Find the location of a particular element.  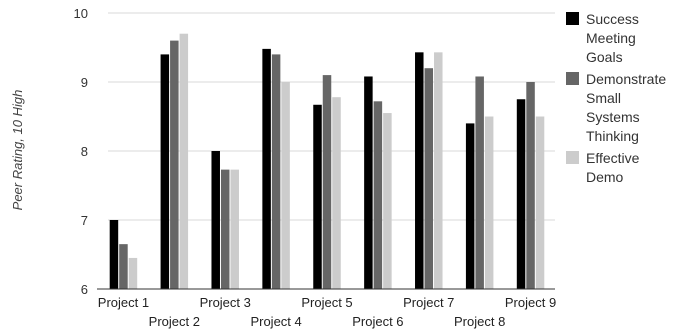

y-tick-label: 9 is located at coordinates (84, 82).